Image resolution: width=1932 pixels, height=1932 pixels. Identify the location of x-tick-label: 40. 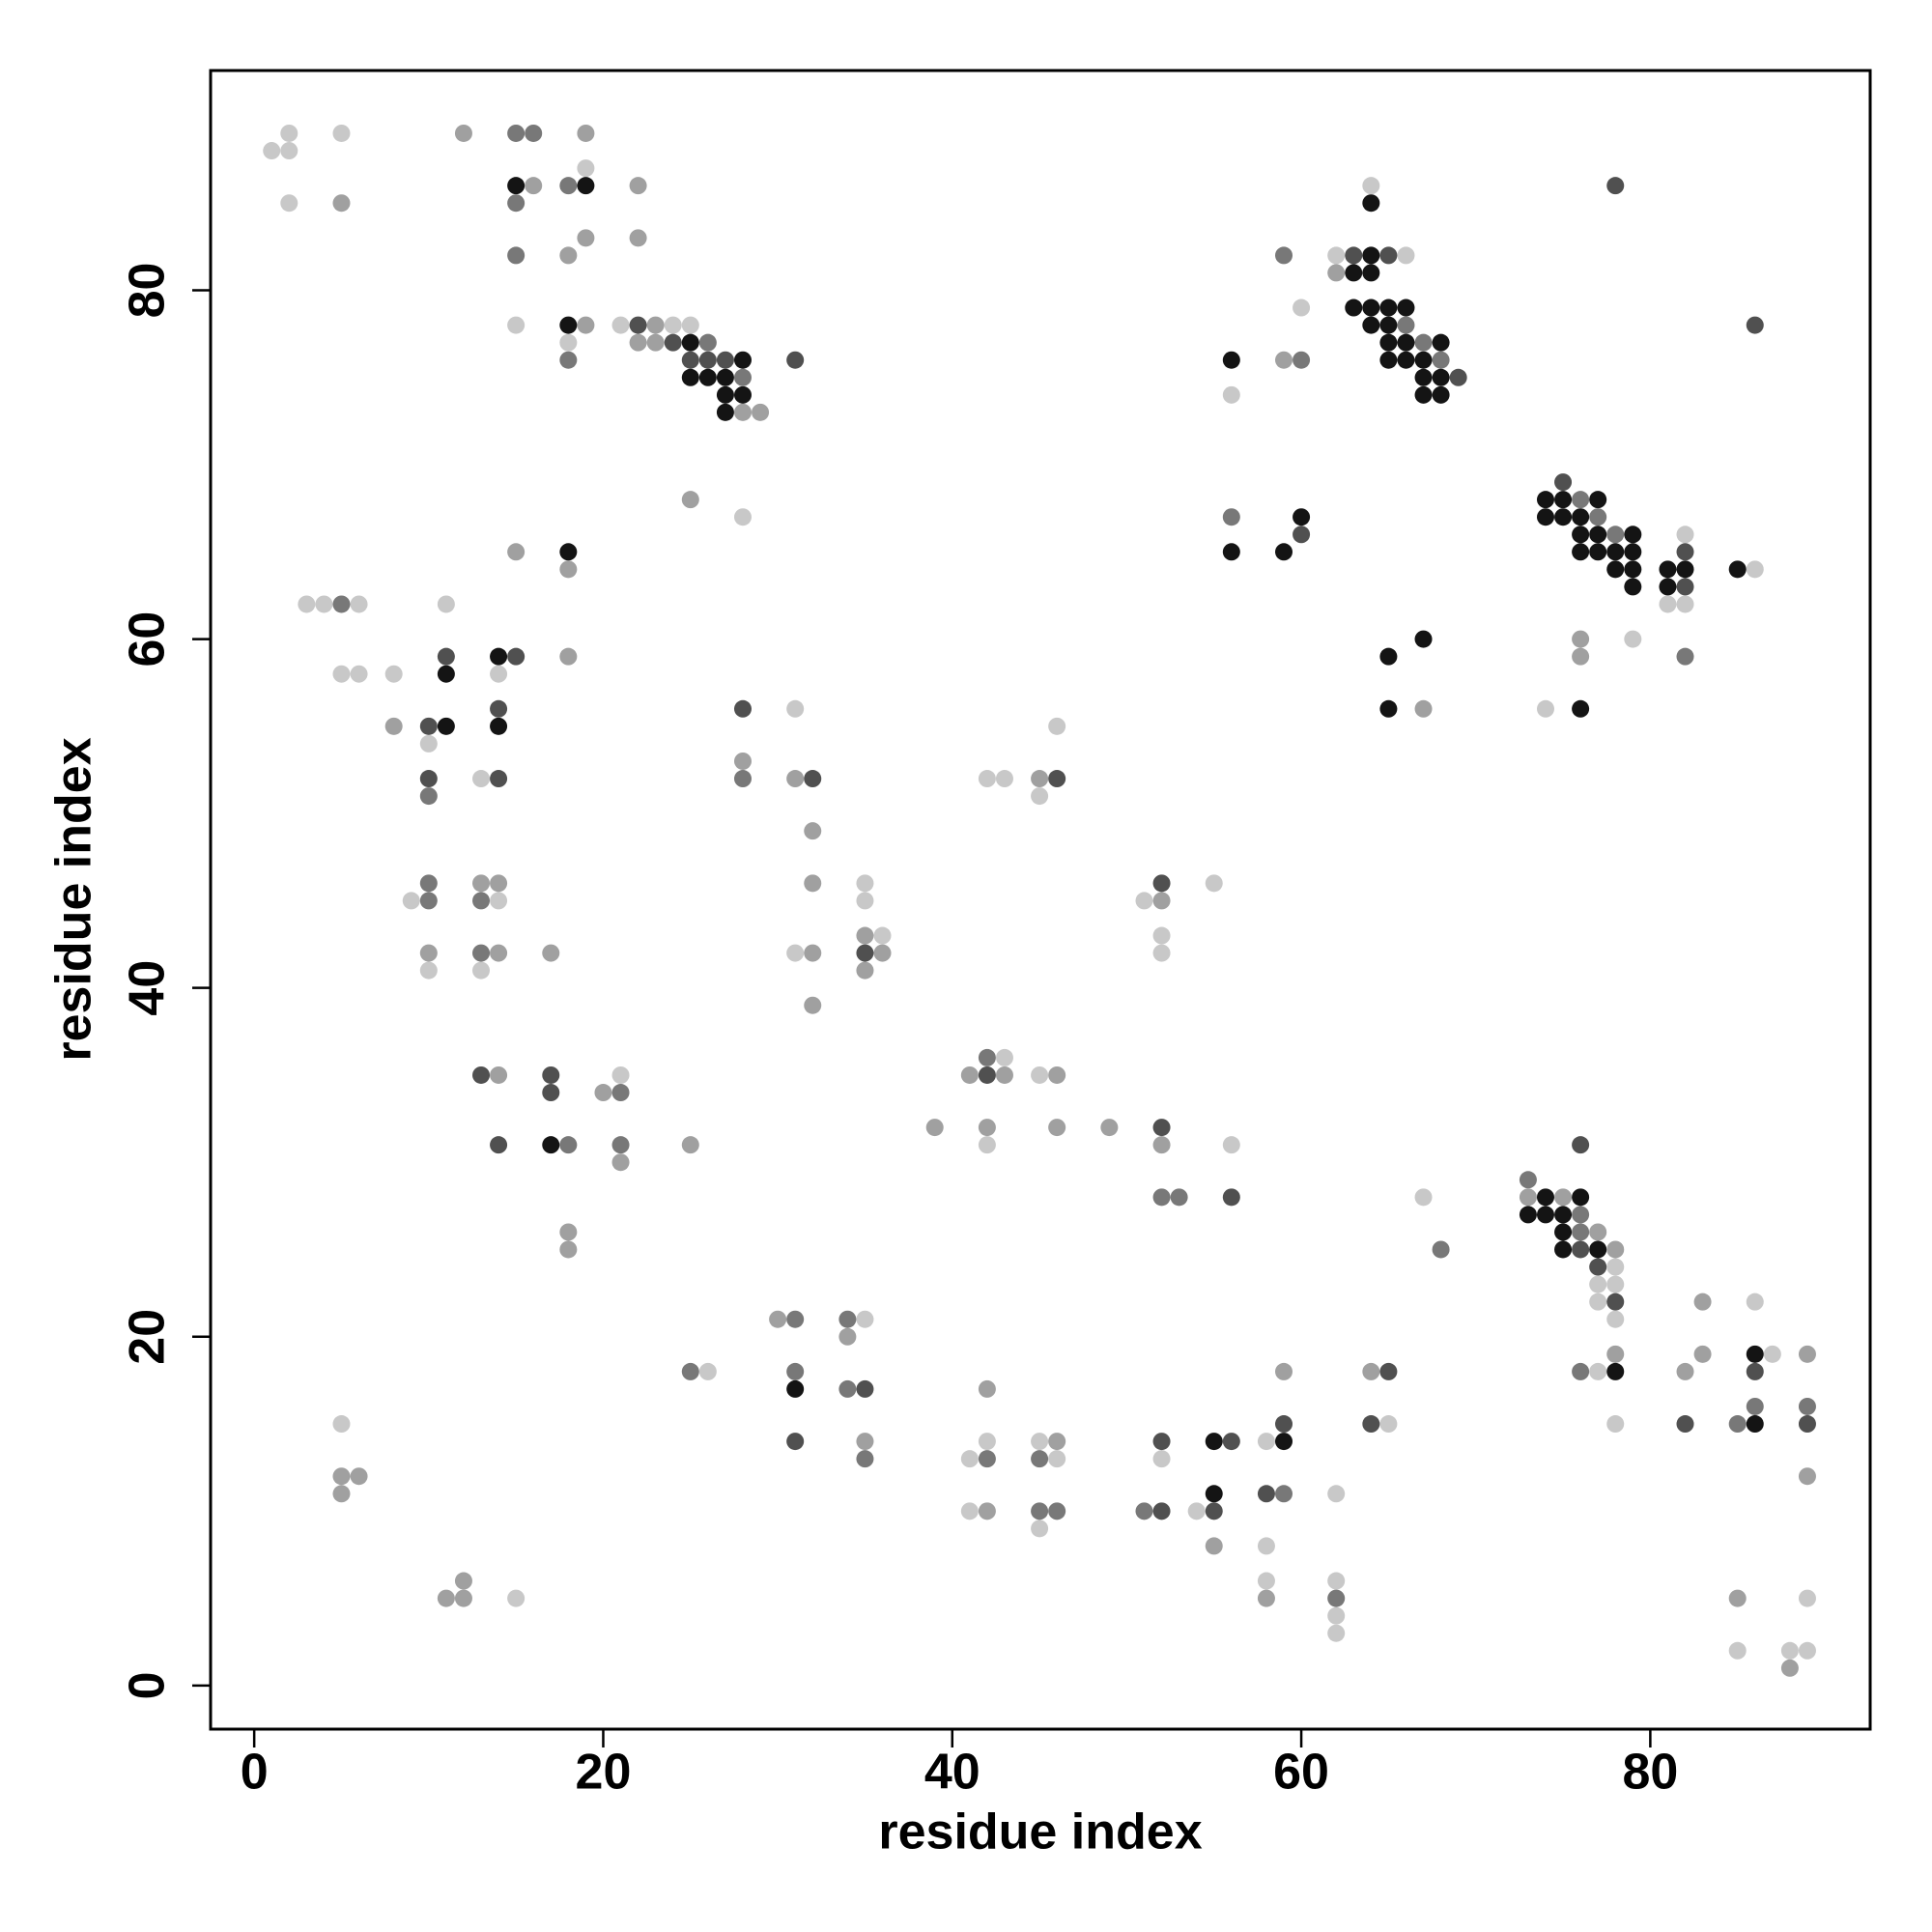
(952, 1773).